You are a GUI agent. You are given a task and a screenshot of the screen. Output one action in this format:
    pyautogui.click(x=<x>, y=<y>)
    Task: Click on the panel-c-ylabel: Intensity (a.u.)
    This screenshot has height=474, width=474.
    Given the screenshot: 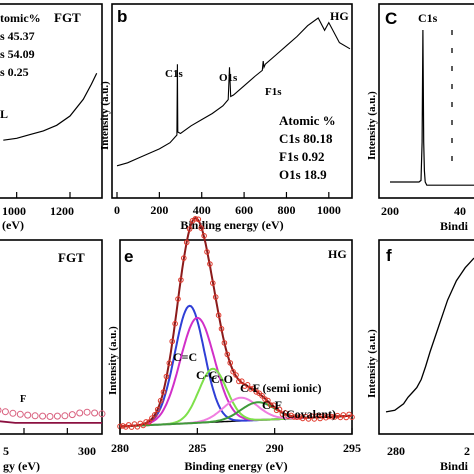 What is the action you would take?
    pyautogui.click(x=372, y=125)
    